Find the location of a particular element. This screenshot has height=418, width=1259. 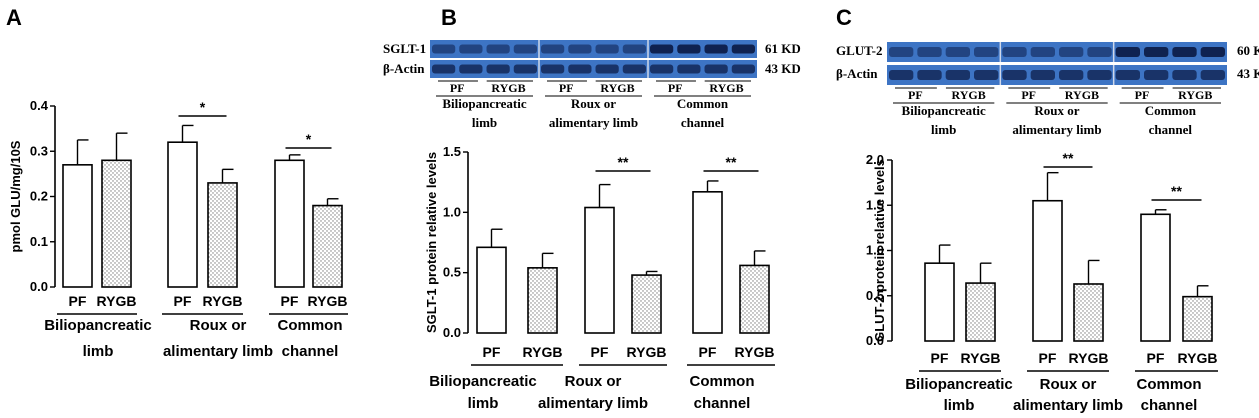

blot-protein-kd: 61 KD is located at coordinates (783, 48).